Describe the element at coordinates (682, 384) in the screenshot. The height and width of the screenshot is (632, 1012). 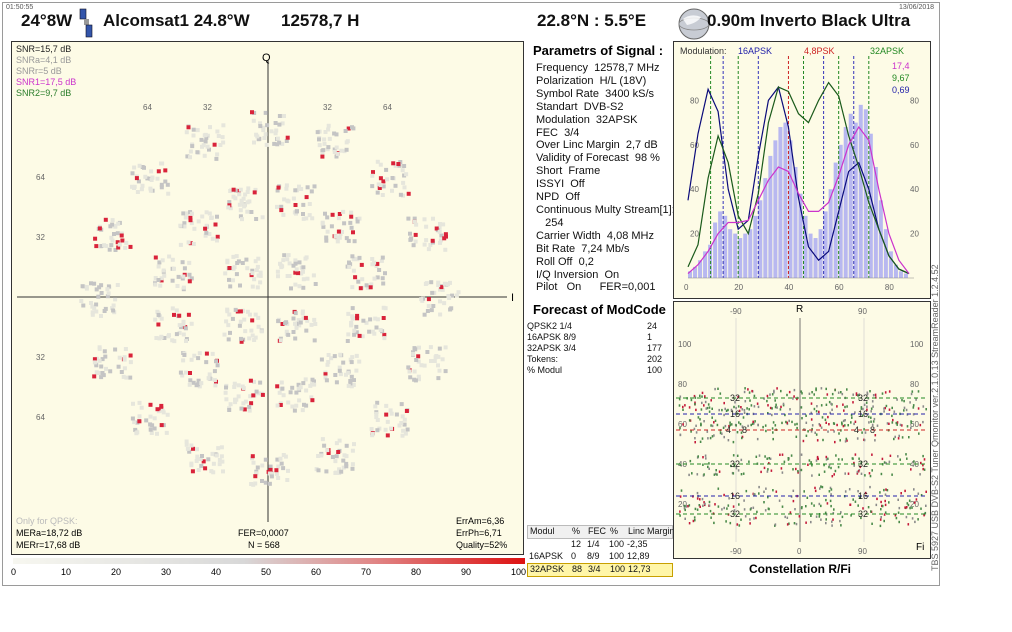
I see `r-tick-label: 80` at that location.